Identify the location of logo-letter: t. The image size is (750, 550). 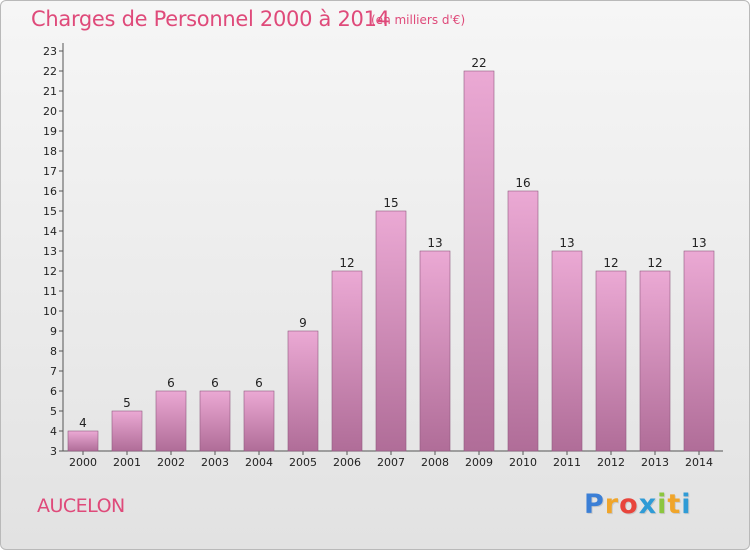
(674, 504).